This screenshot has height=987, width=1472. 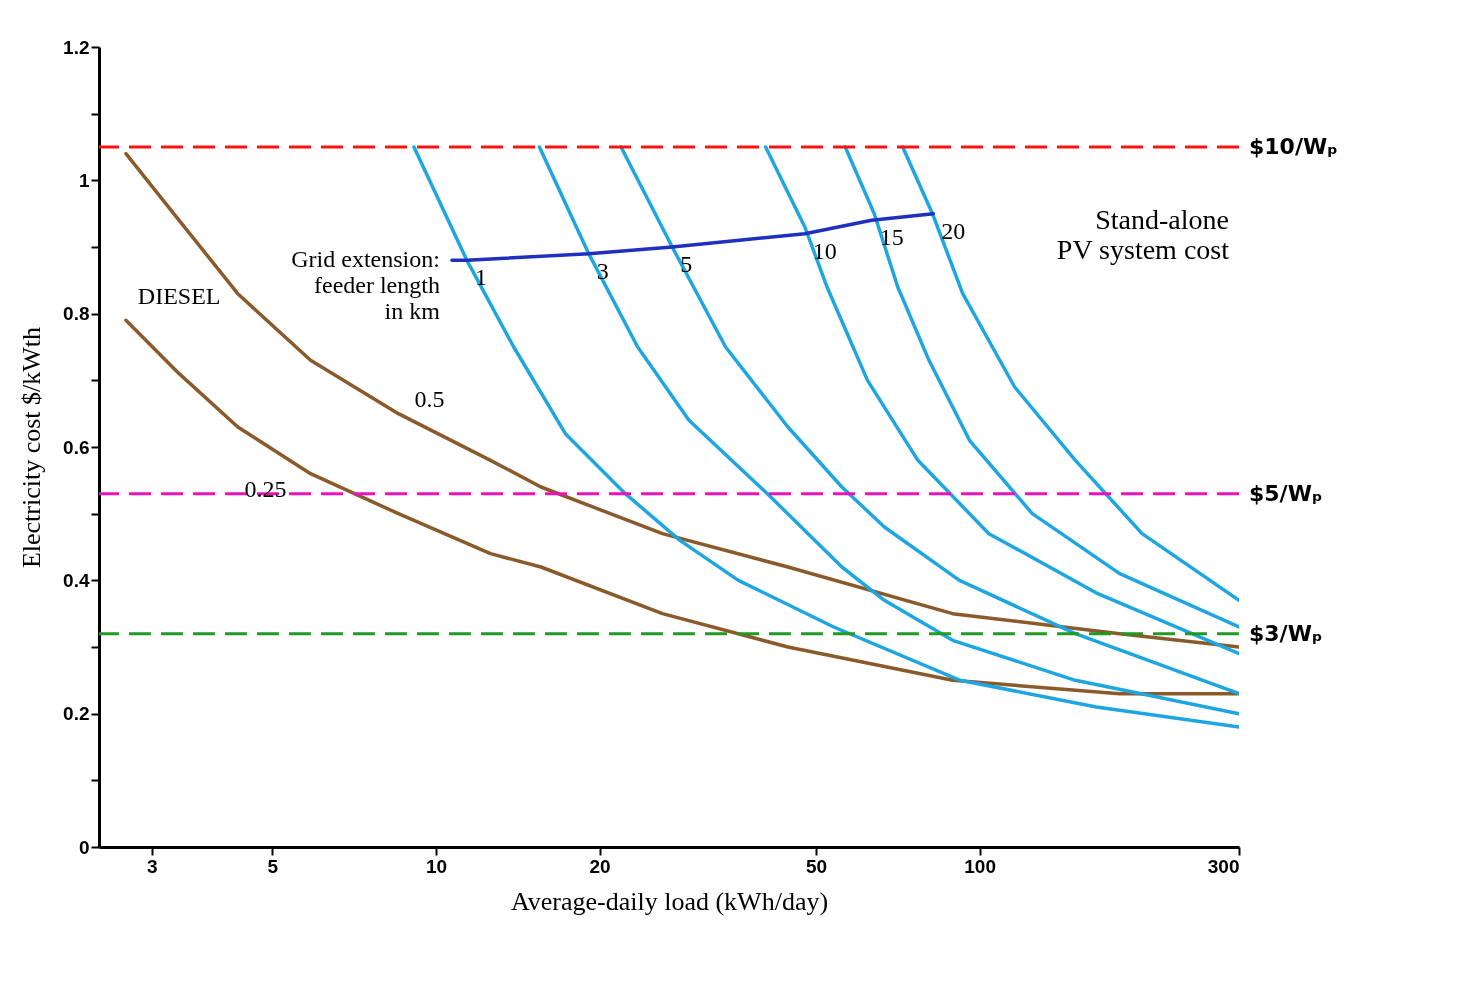 What do you see at coordinates (76, 314) in the screenshot?
I see `y-tick-label: 0.8` at bounding box center [76, 314].